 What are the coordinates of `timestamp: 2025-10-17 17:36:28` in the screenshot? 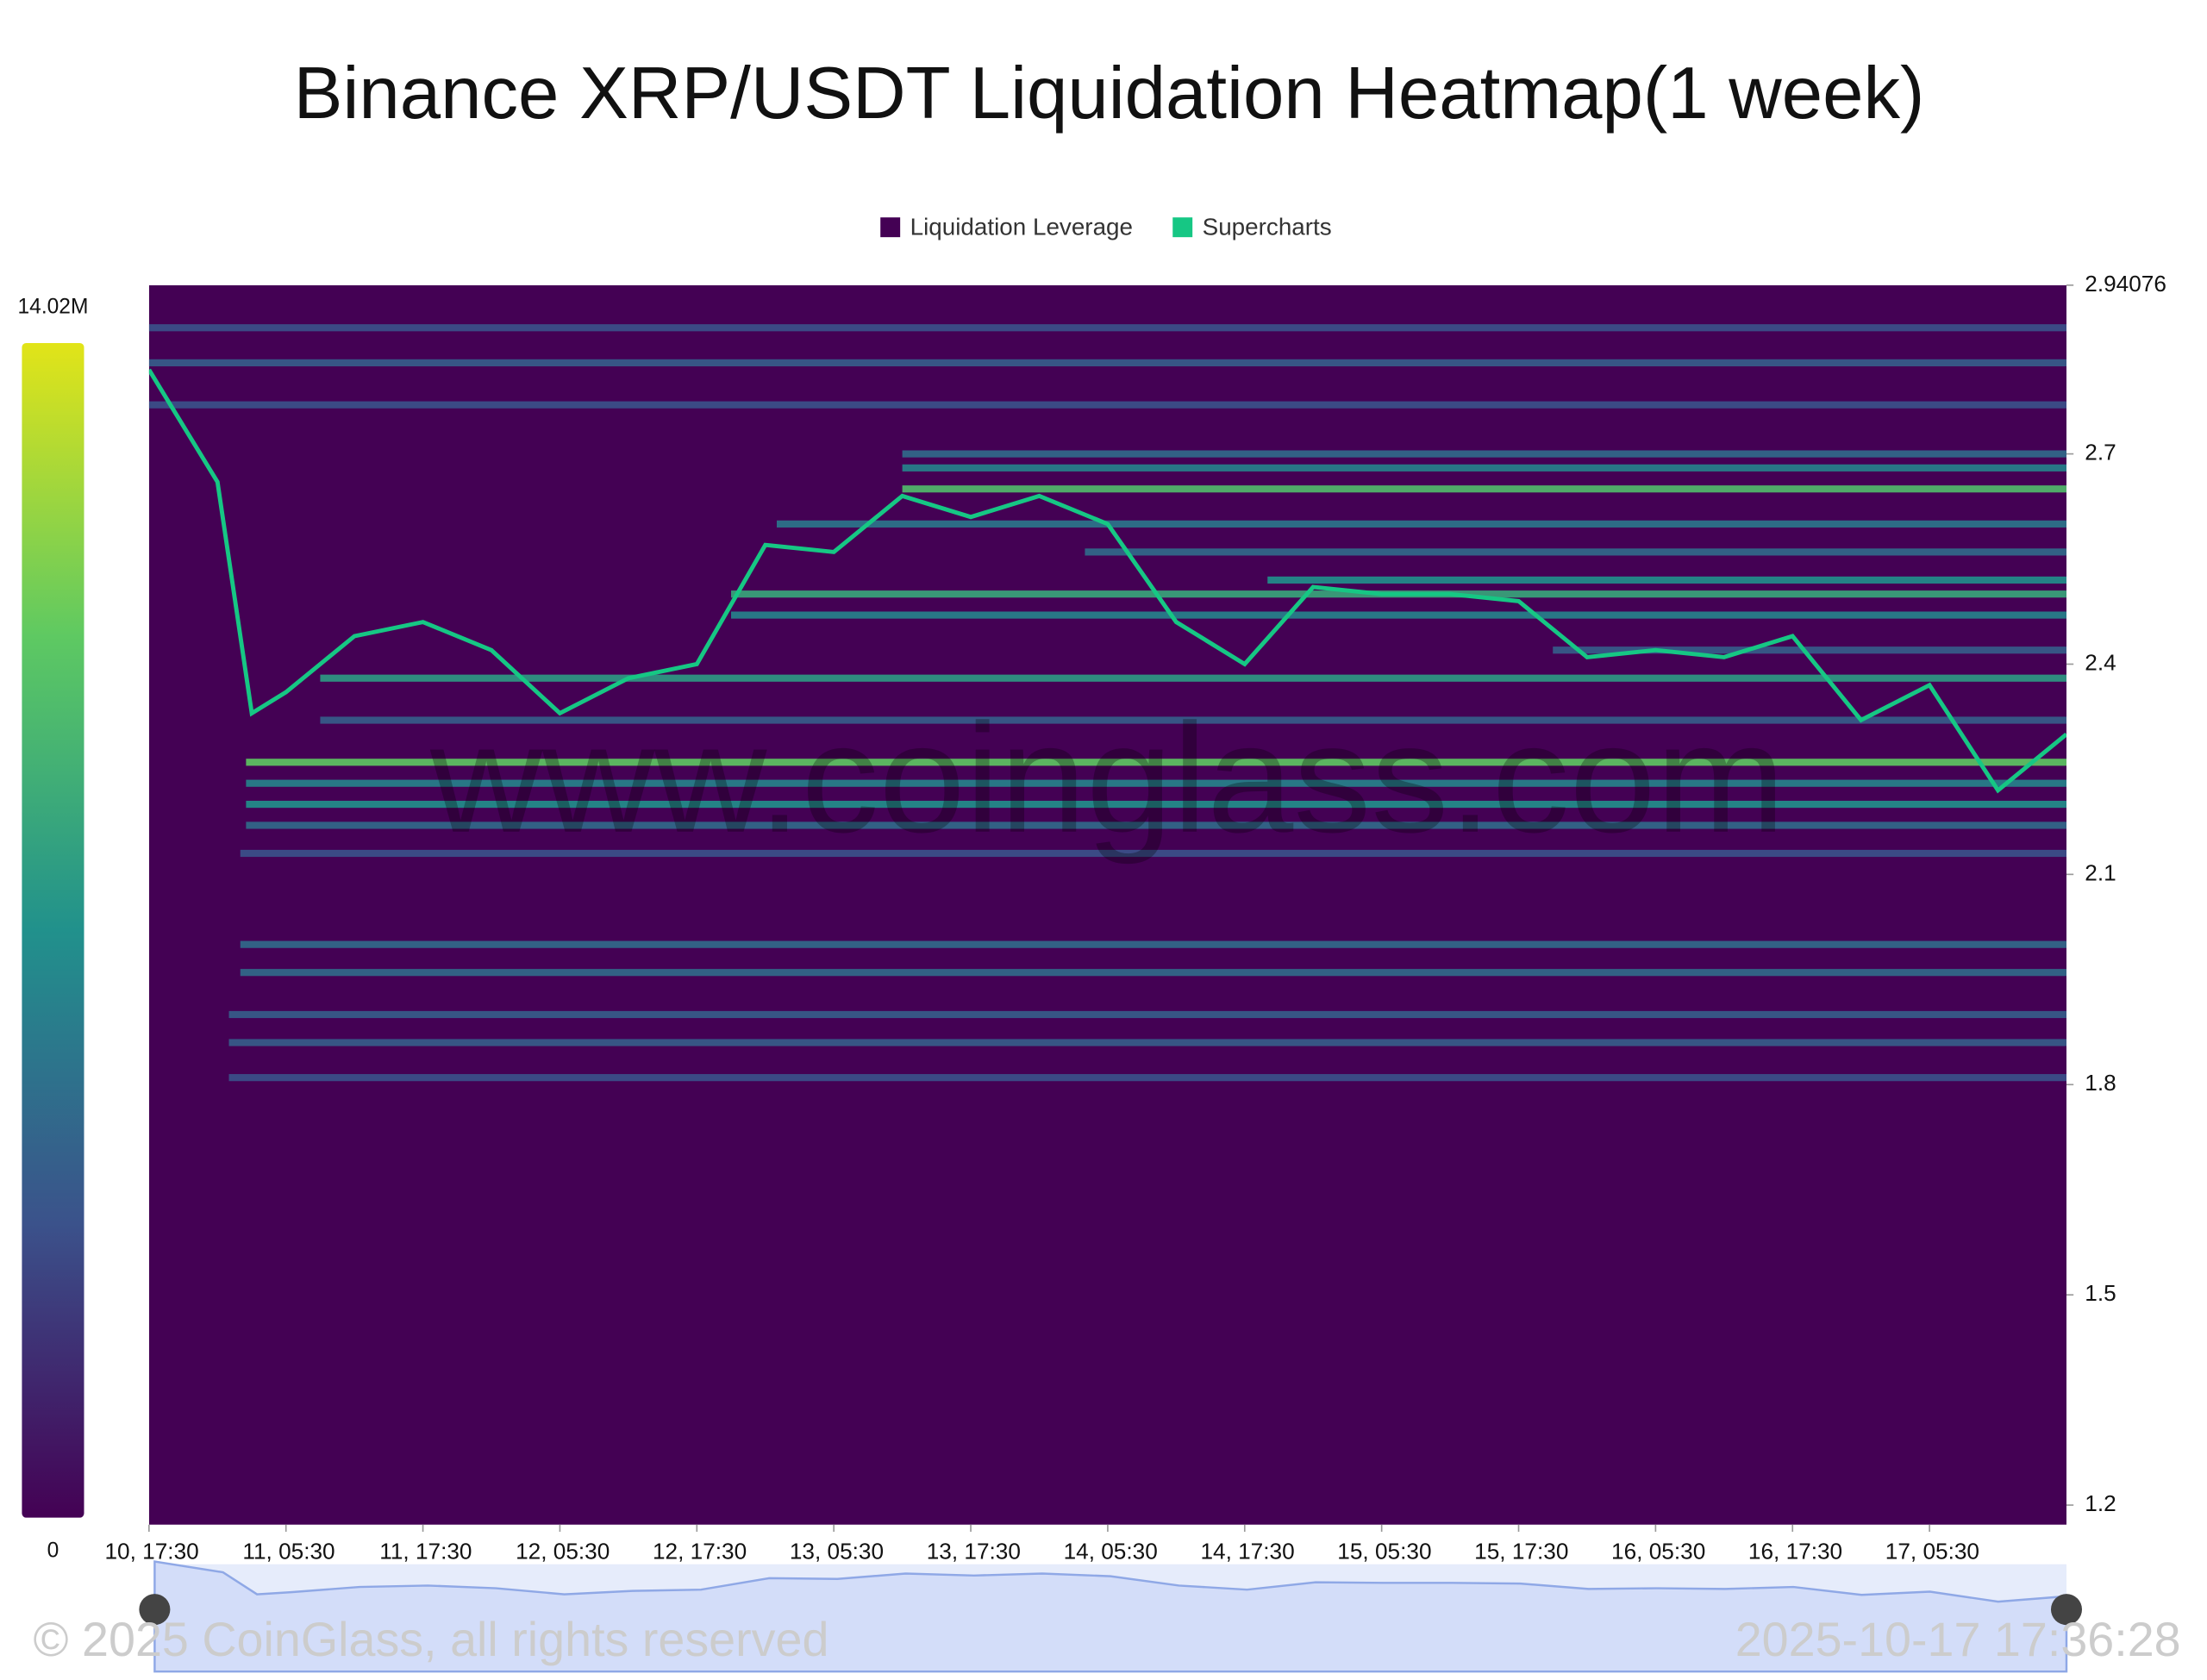 It's located at (1958, 1639).